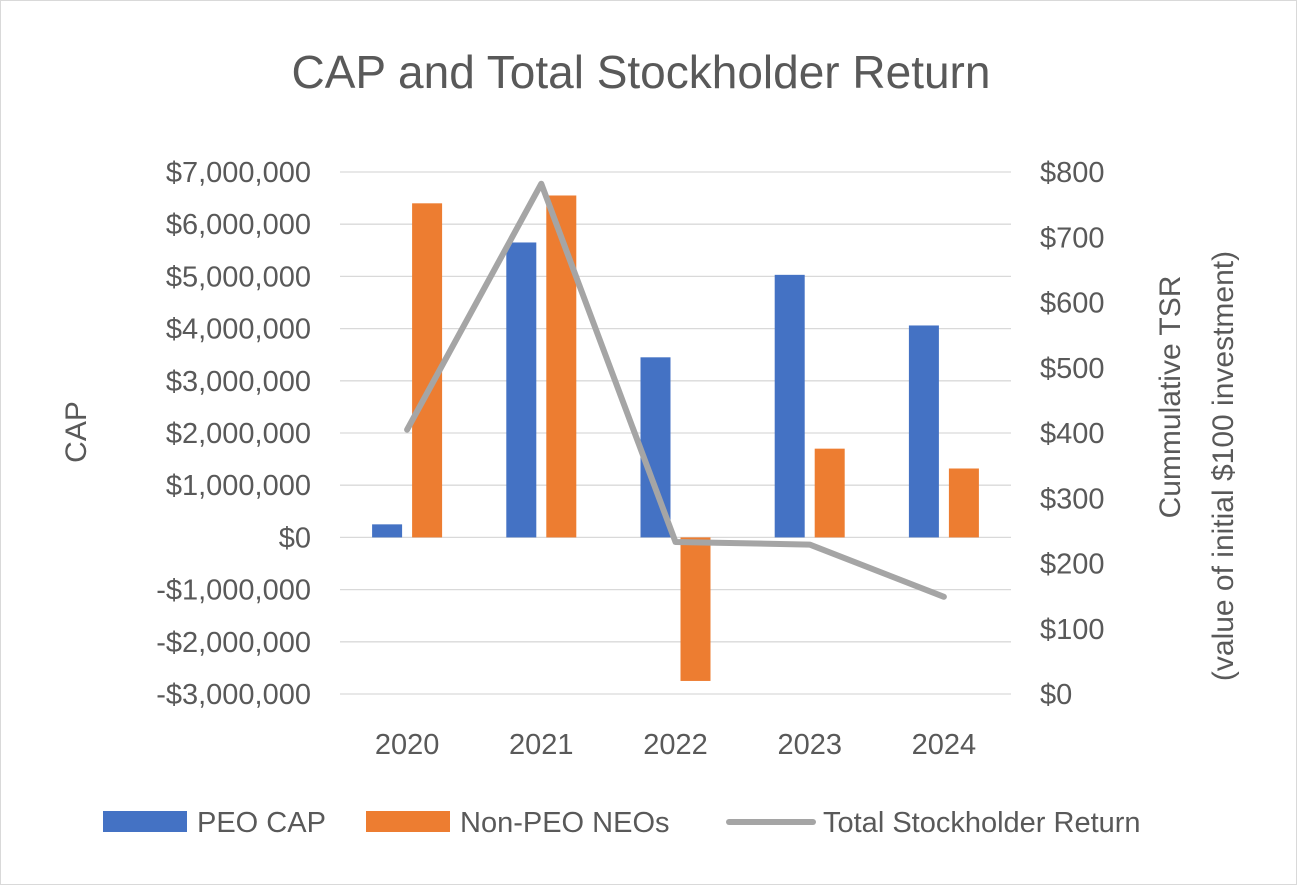 This screenshot has width=1297, height=885. What do you see at coordinates (944, 745) in the screenshot?
I see `x-tick-label: 2024` at bounding box center [944, 745].